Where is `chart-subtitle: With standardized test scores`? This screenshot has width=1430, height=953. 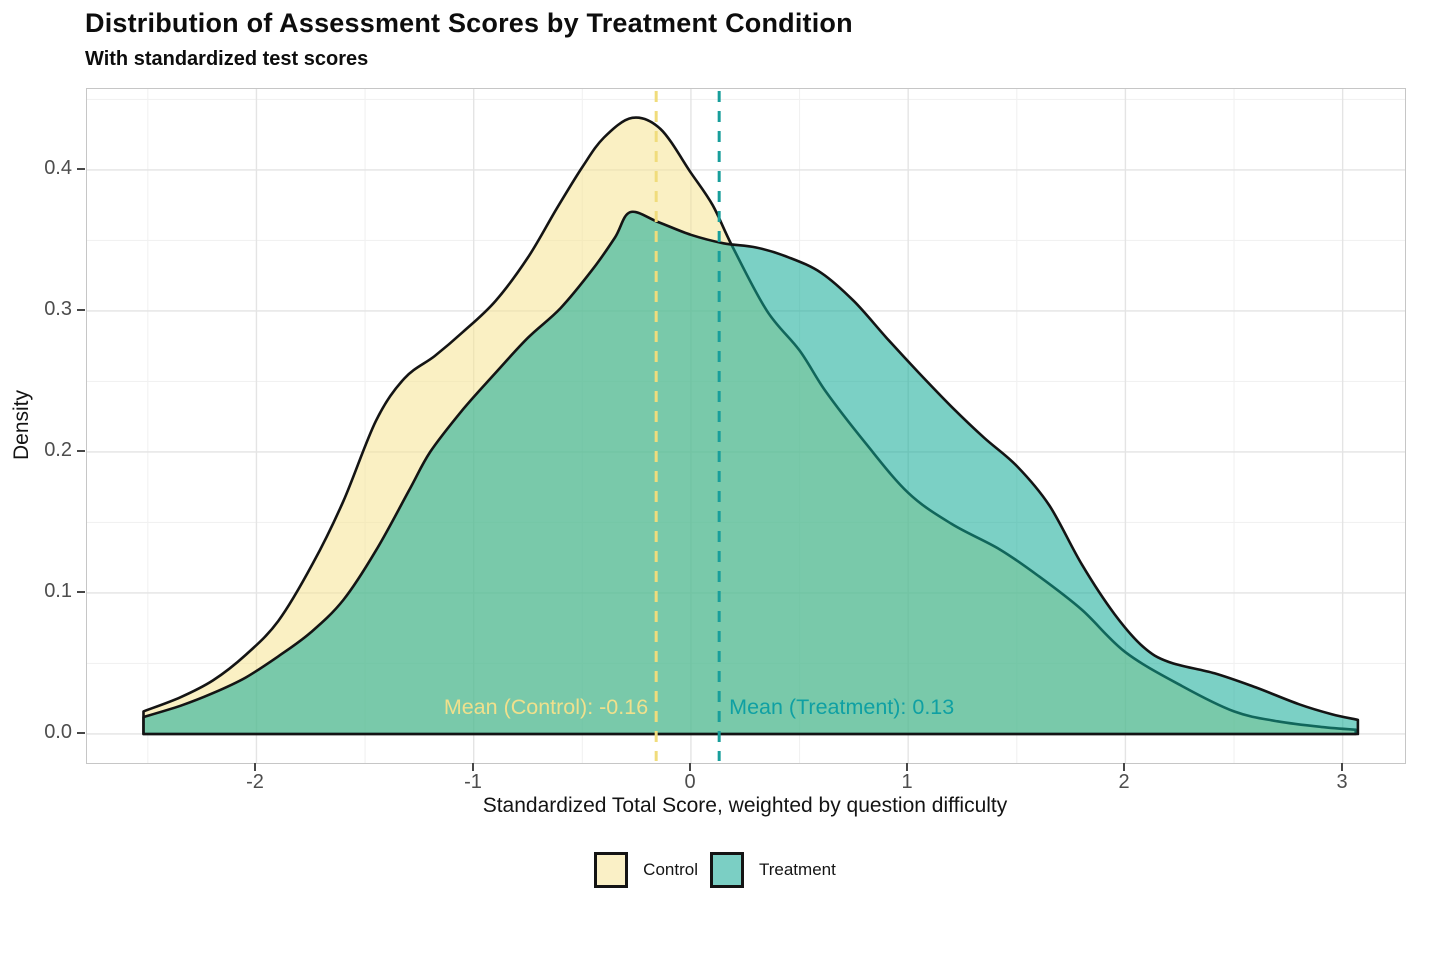 chart-subtitle: With standardized test scores is located at coordinates (227, 59).